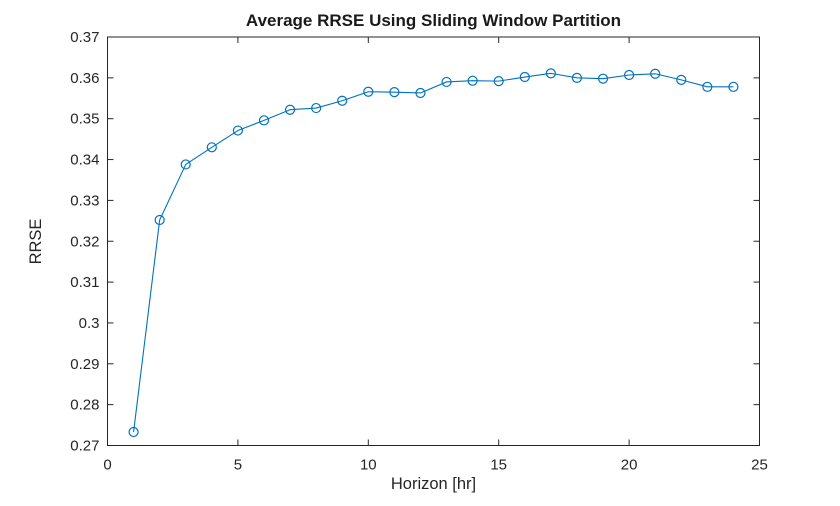 This screenshot has height=506, width=840. I want to click on x-tick-label: 15, so click(498, 465).